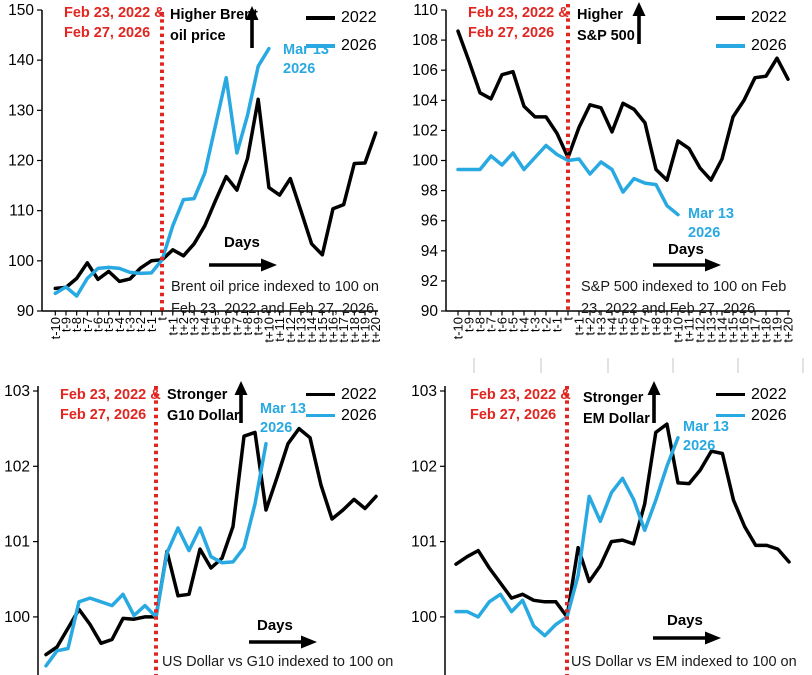 The image size is (812, 675). Describe the element at coordinates (21, 10) in the screenshot. I see `y-tick-label: 150` at that location.